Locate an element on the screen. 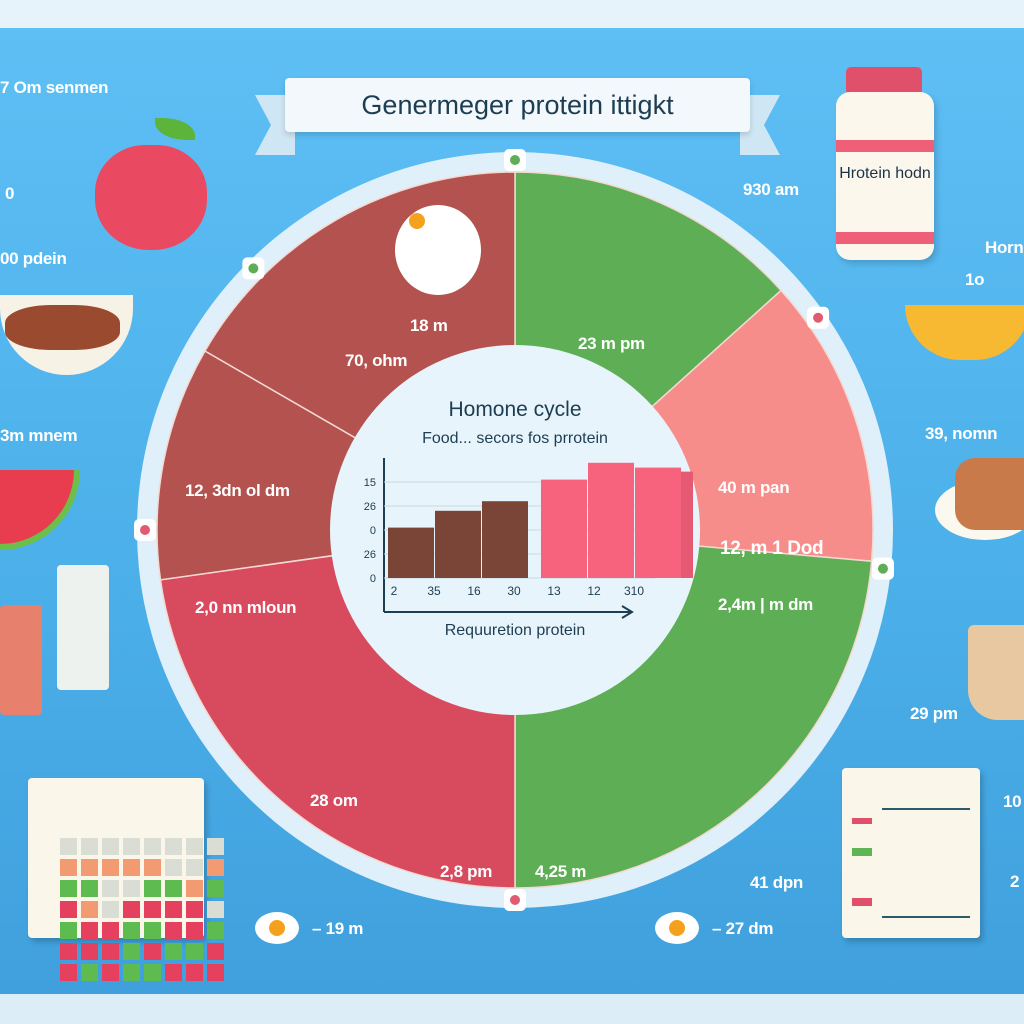 This screenshot has height=1024, width=1024. outer-label: 39, nomn is located at coordinates (961, 433).